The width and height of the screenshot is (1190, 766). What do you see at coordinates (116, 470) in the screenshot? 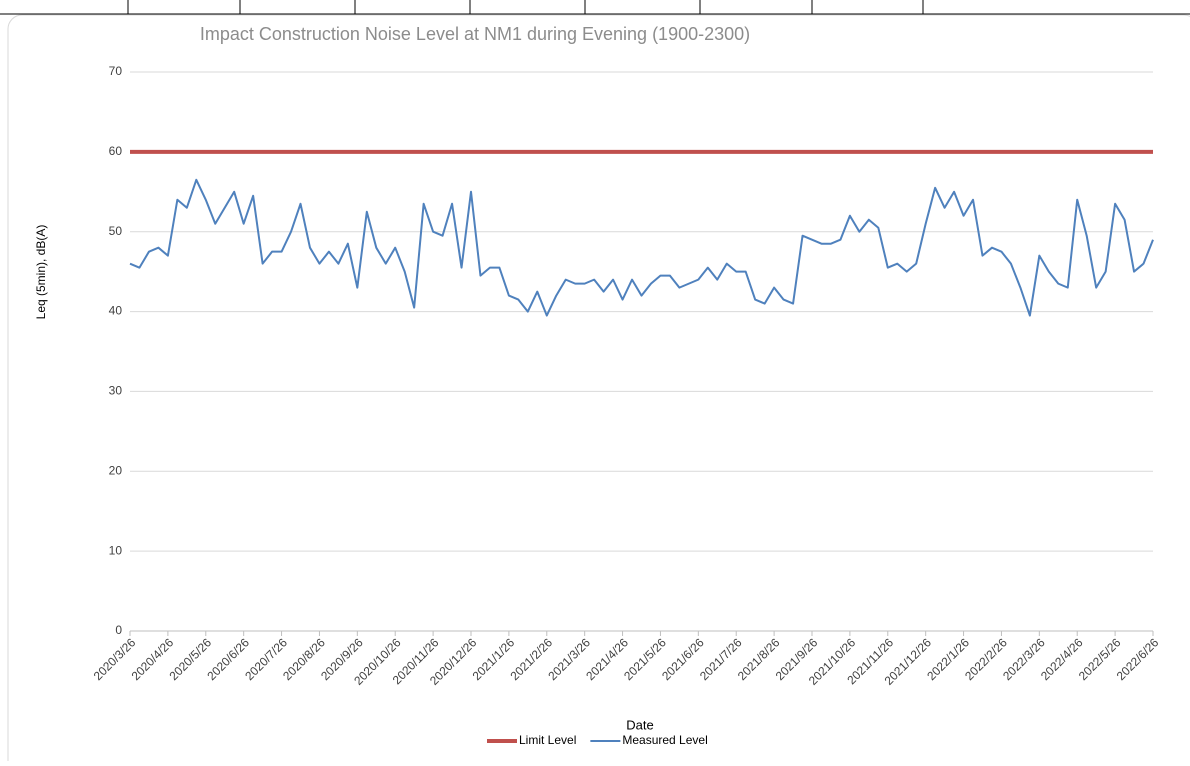
I see `y-tick-label: 20` at bounding box center [116, 470].